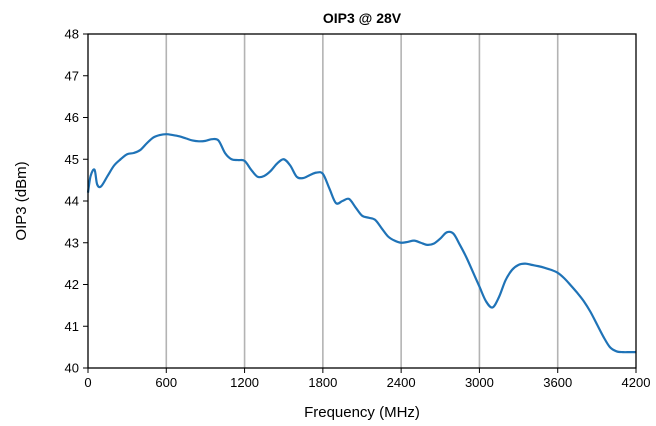  I want to click on x-tick-label: 3000, so click(479, 382).